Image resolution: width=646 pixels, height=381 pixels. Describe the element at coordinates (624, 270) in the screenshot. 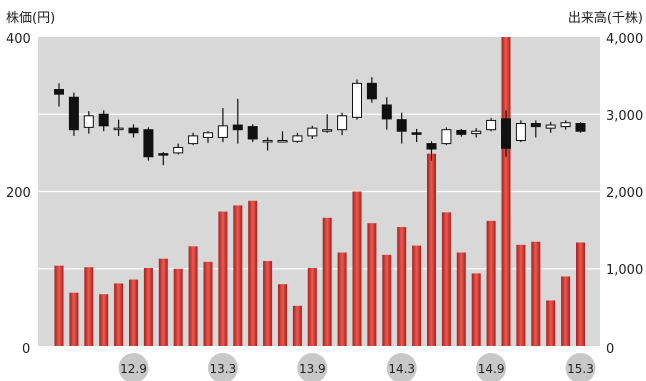

I see `right-tick-label: 1,000` at that location.